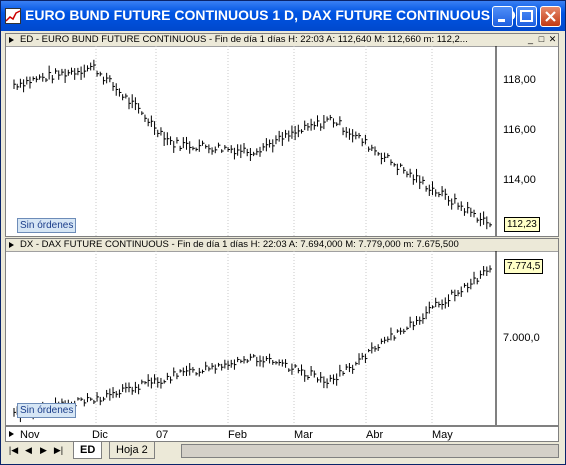 This screenshot has width=566, height=465. I want to click on xtick: Mar, so click(303, 435).